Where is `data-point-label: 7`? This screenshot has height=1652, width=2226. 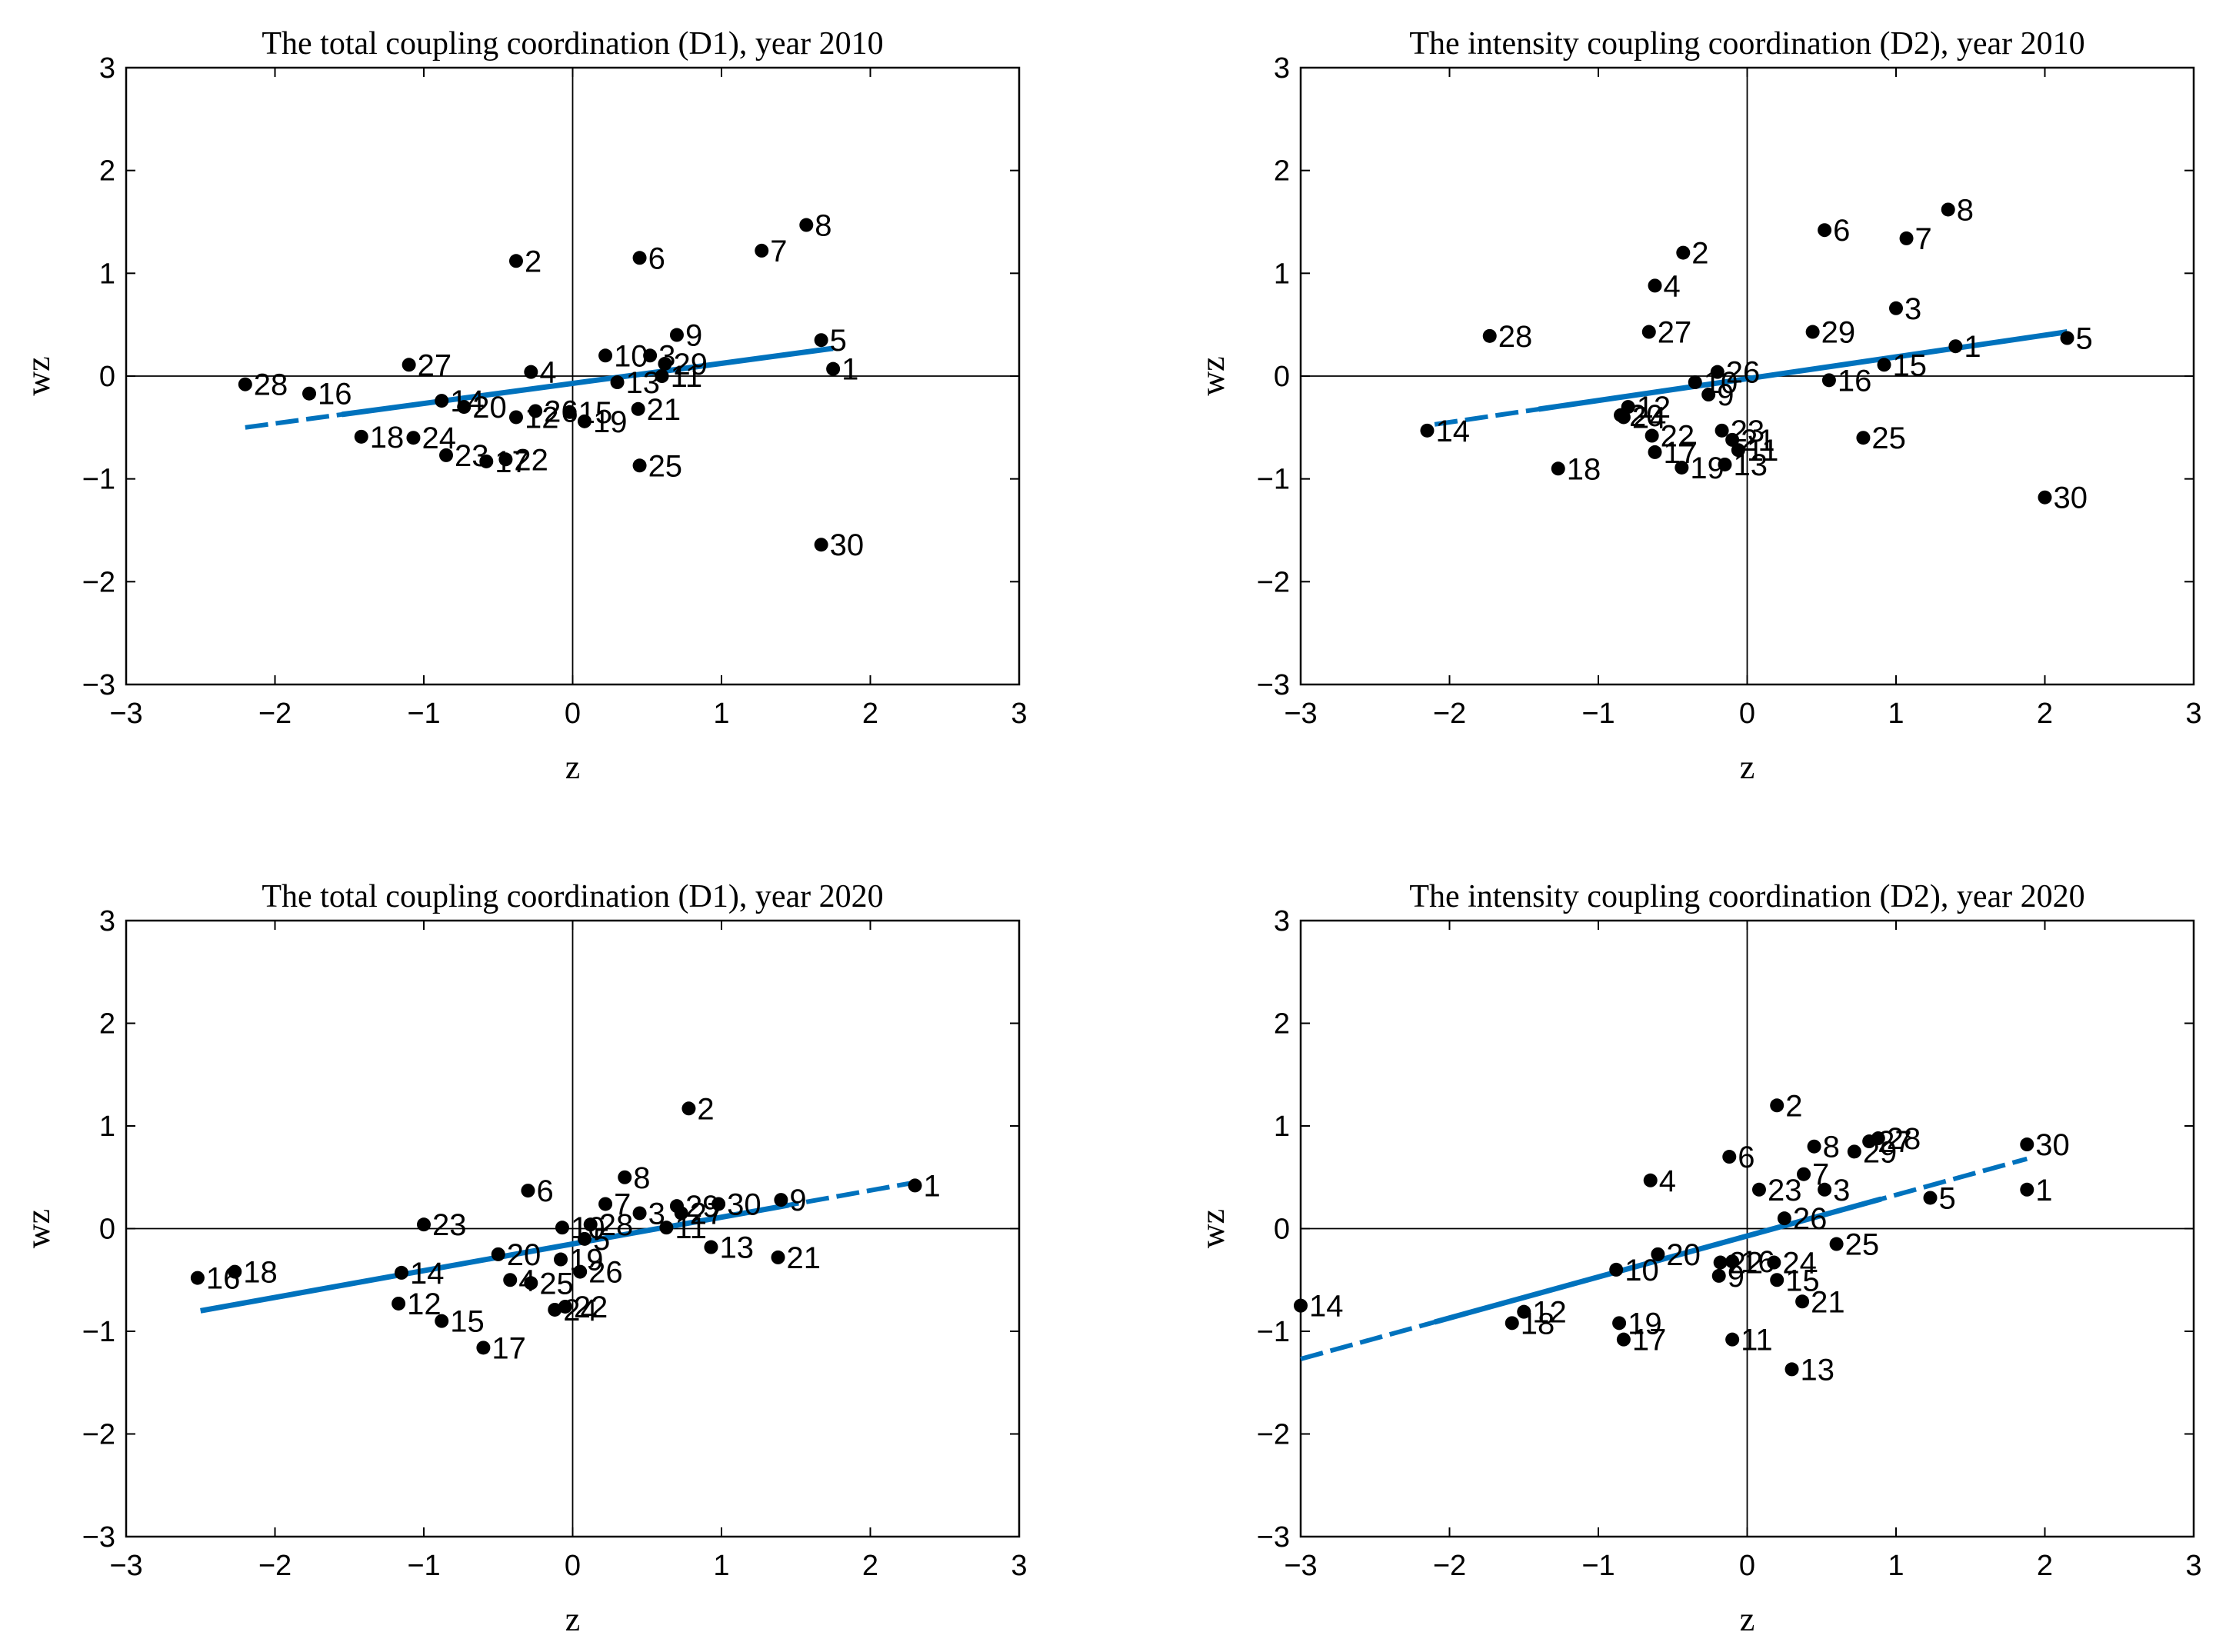 data-point-label: 7 is located at coordinates (622, 1204).